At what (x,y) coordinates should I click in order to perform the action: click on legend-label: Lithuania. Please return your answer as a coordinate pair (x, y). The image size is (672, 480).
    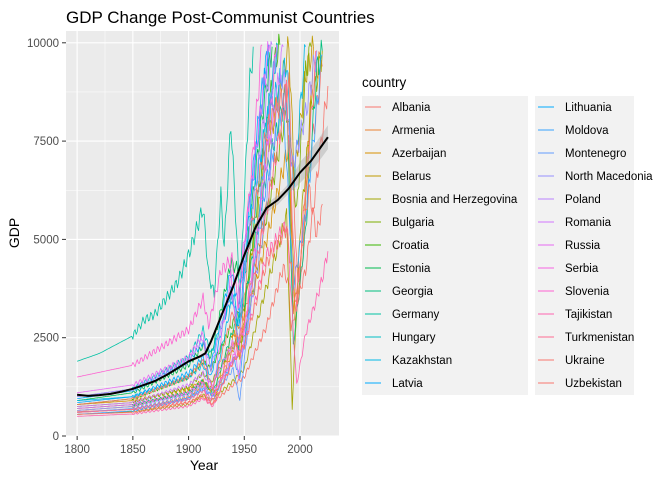
    Looking at the image, I should click on (588, 108).